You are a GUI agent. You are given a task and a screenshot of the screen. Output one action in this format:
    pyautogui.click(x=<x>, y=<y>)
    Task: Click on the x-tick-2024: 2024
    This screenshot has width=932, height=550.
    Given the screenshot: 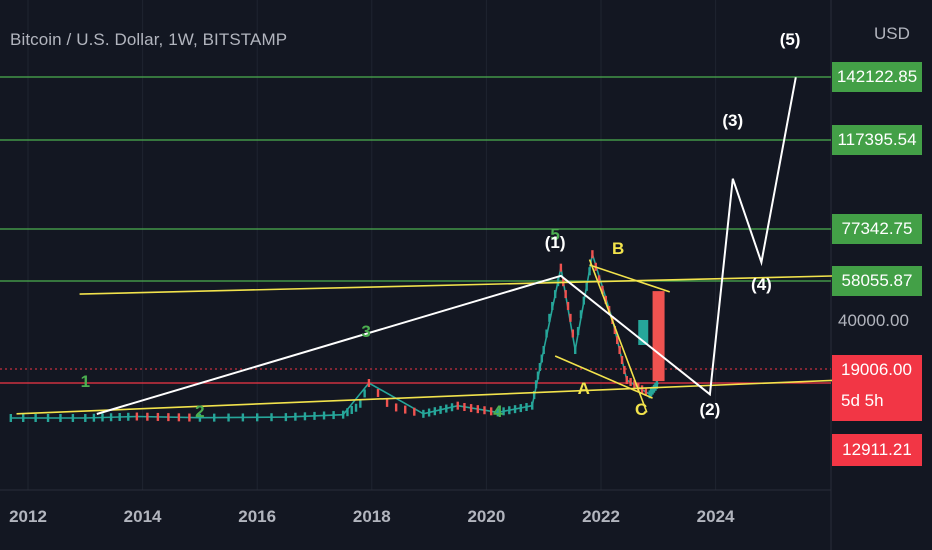 What is the action you would take?
    pyautogui.click(x=715, y=516)
    